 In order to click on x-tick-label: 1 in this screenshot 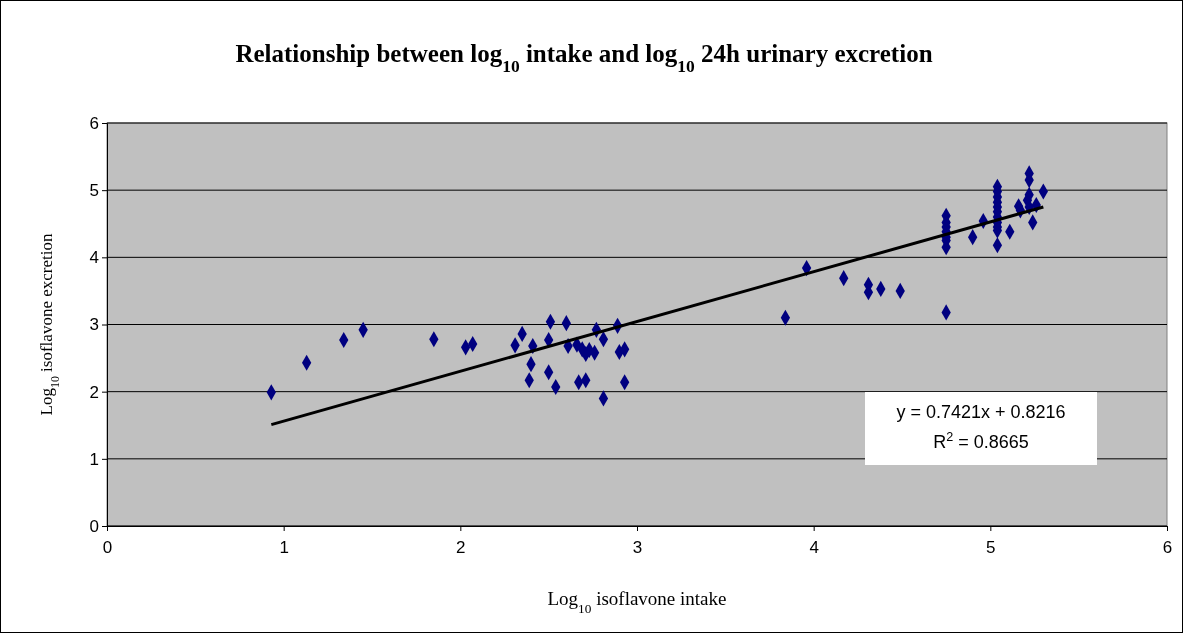, I will do `click(284, 547)`.